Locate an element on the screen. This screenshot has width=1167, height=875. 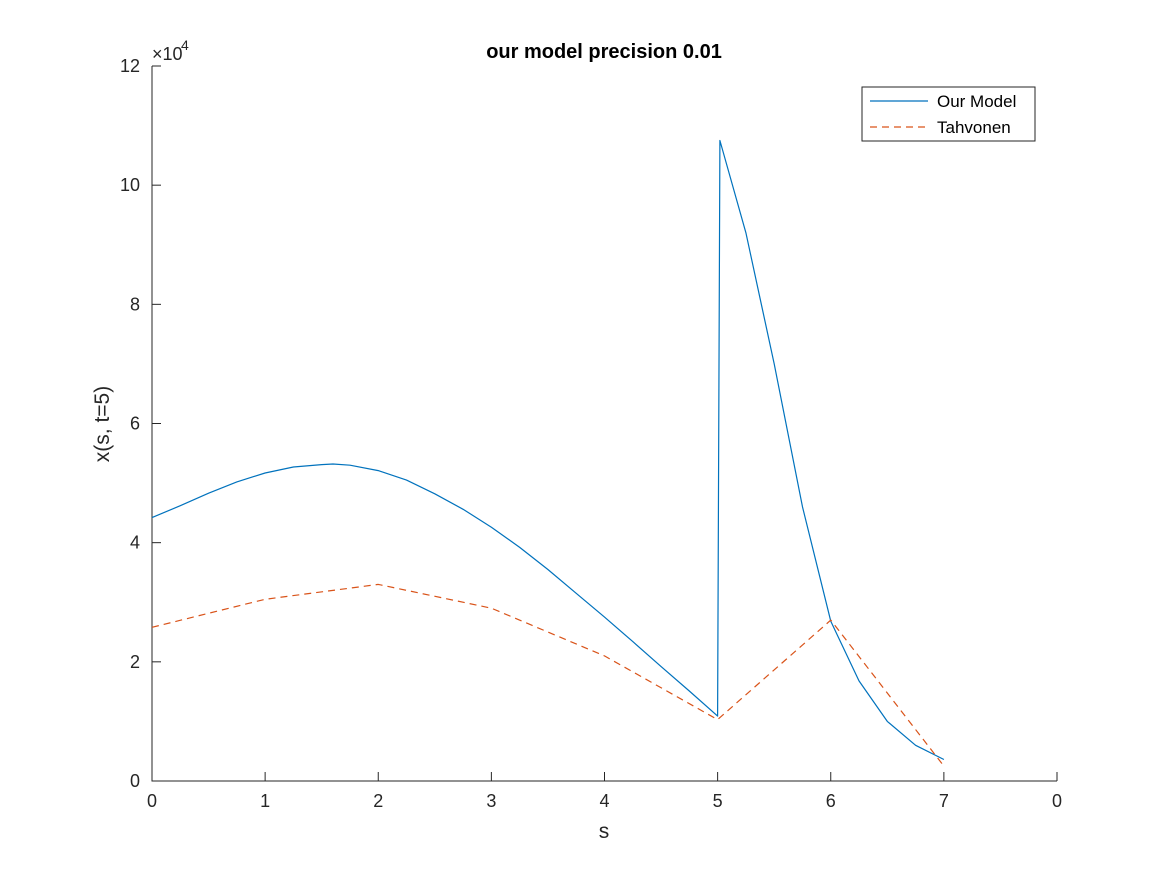
y-exponent-power: 4 is located at coordinates (185, 45).